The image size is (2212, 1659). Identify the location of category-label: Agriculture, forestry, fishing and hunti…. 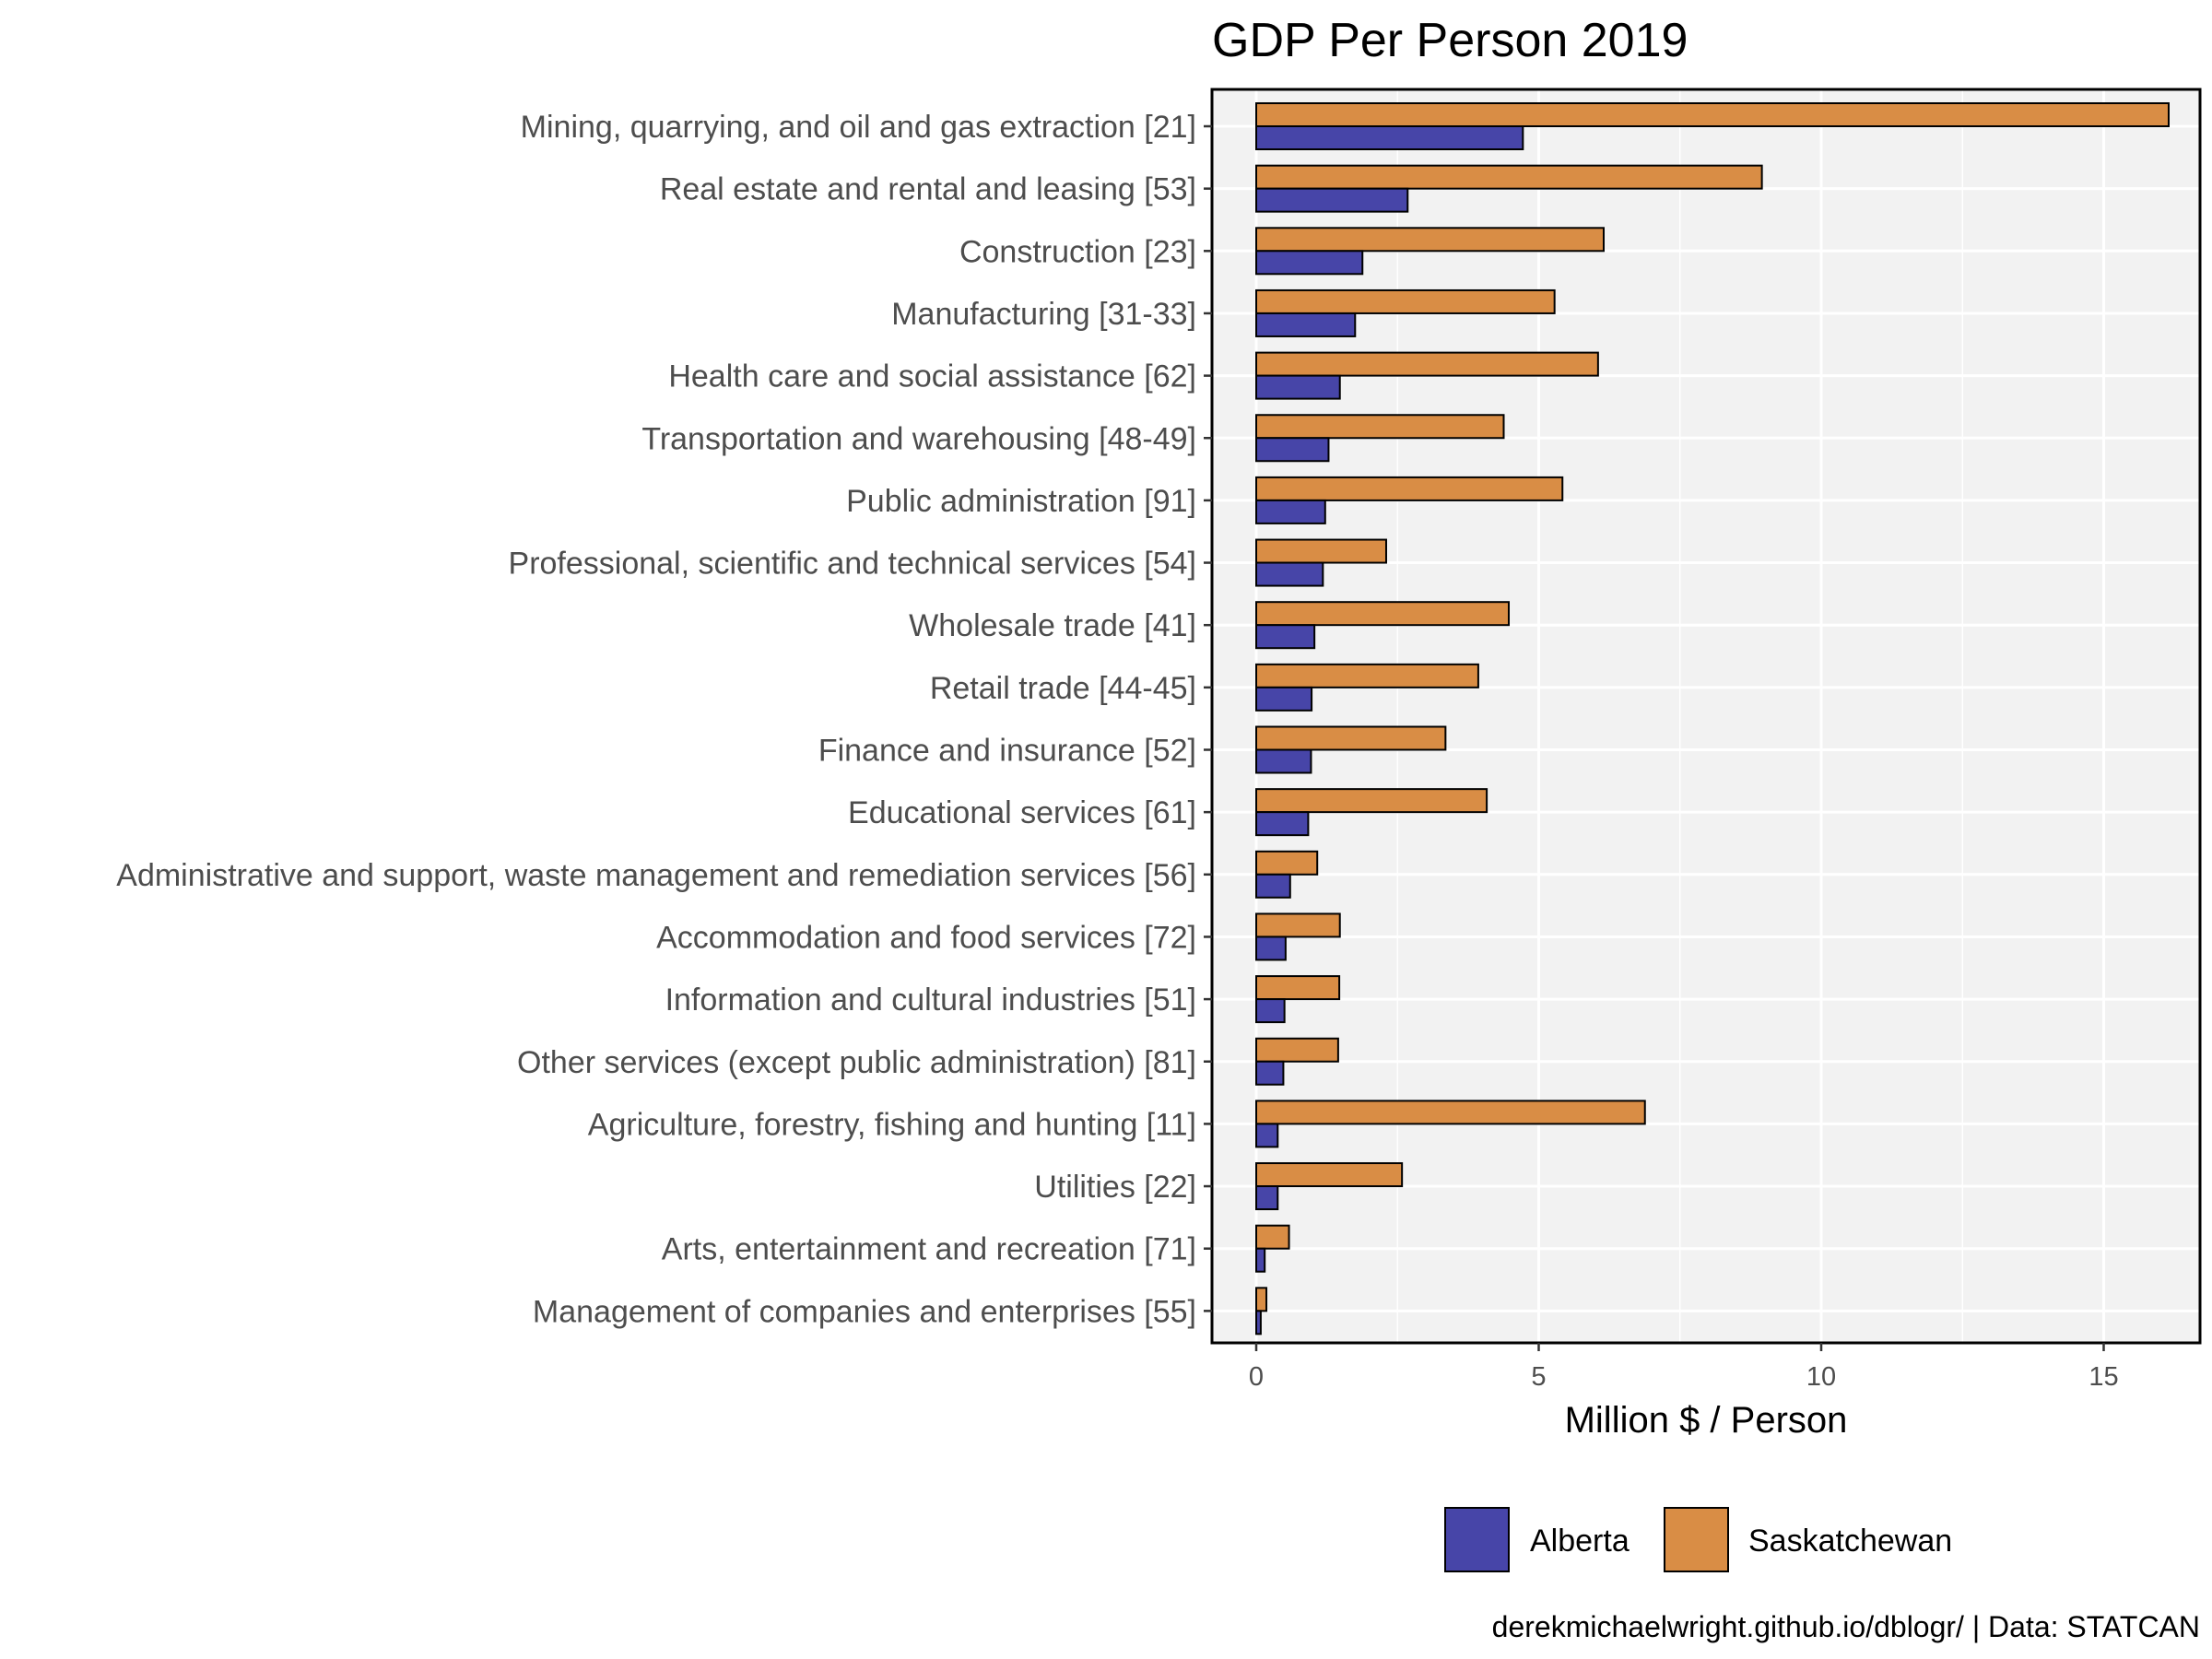
(892, 1124).